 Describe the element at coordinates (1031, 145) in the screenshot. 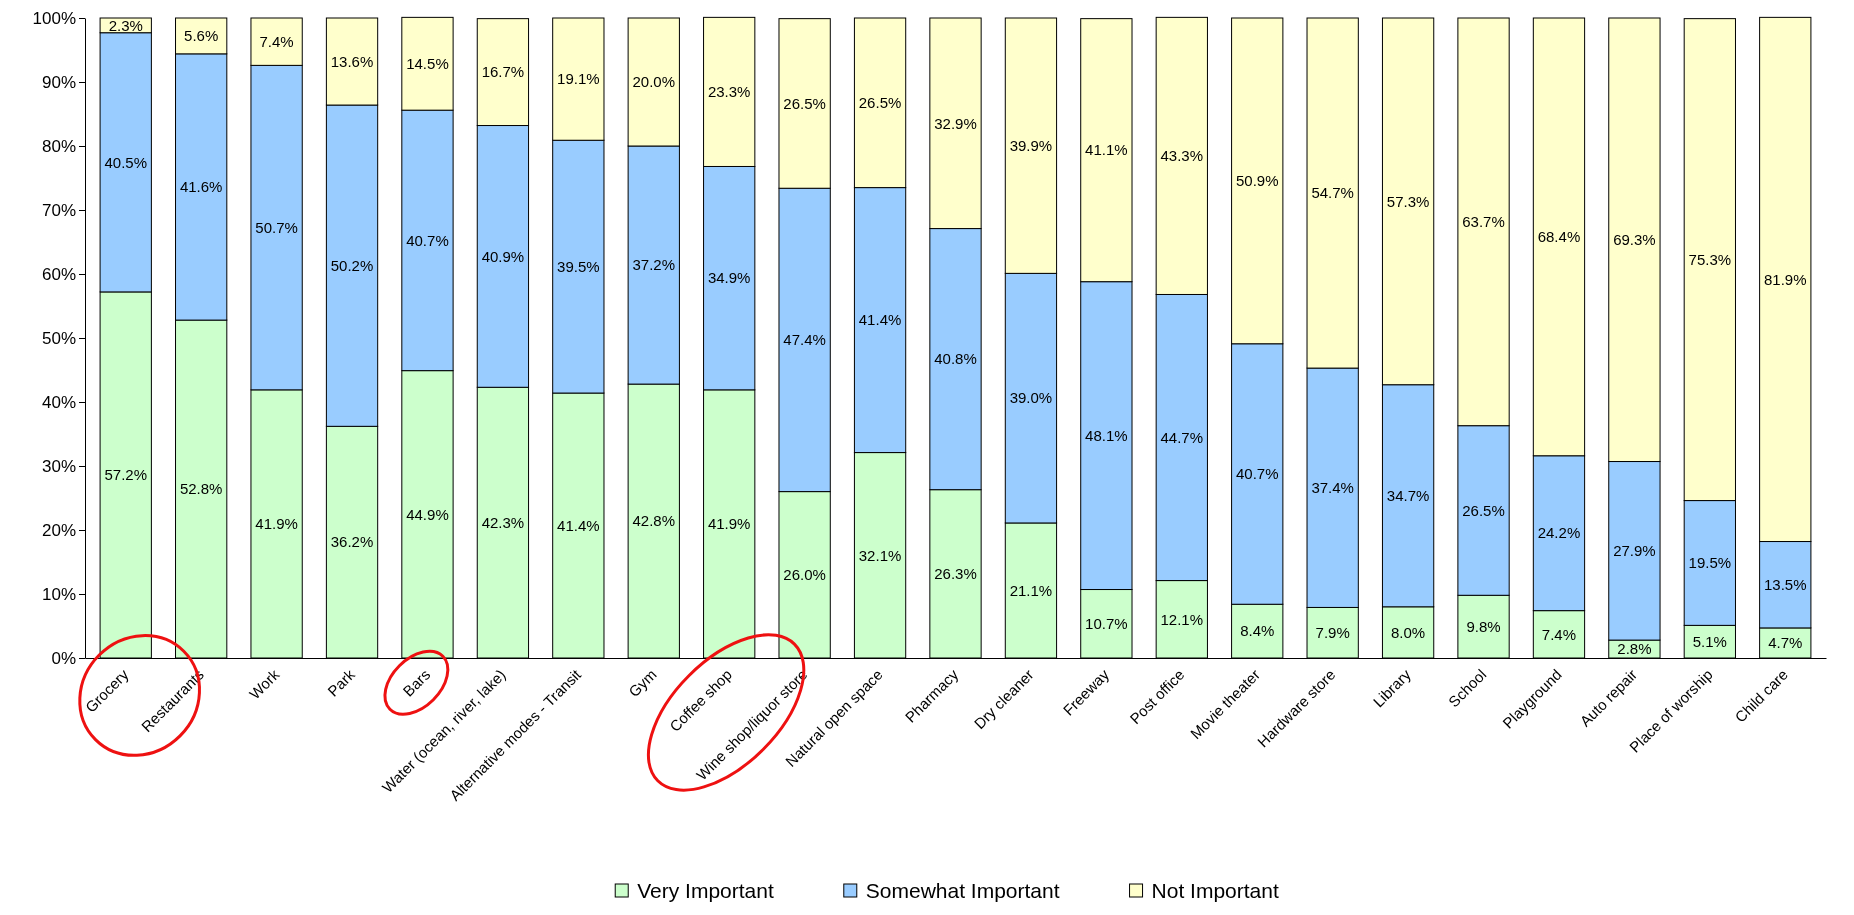

I see `data-label: 39.9%` at that location.